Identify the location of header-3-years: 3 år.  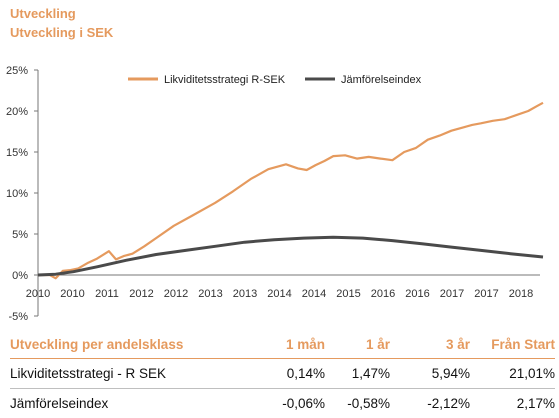
(430, 344).